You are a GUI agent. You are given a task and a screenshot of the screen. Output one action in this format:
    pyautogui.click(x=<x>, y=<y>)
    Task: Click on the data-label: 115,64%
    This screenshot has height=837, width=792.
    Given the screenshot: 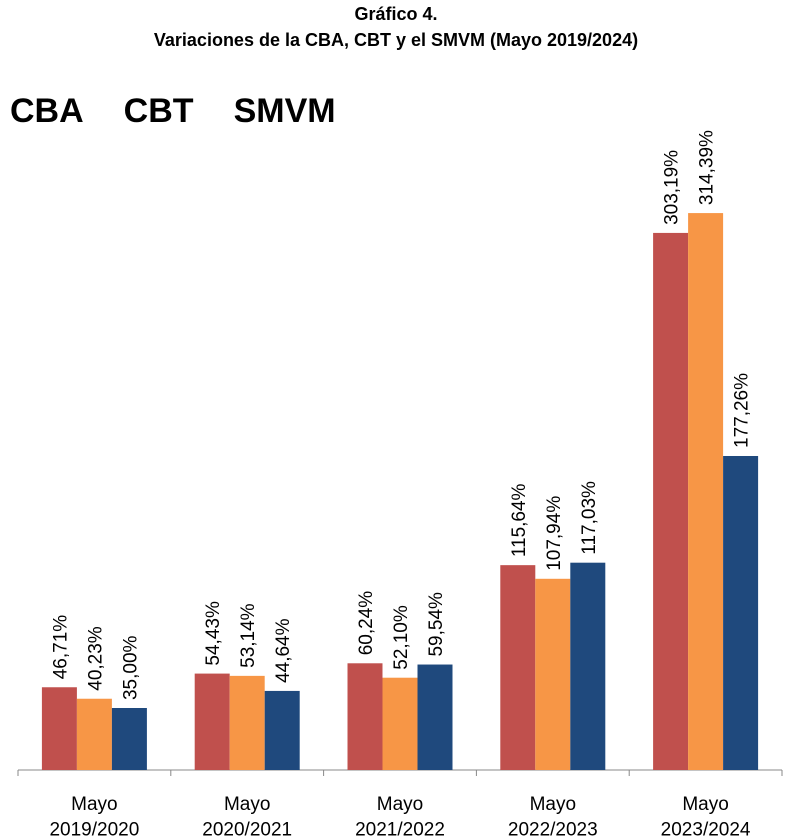 What is the action you would take?
    pyautogui.click(x=519, y=520)
    